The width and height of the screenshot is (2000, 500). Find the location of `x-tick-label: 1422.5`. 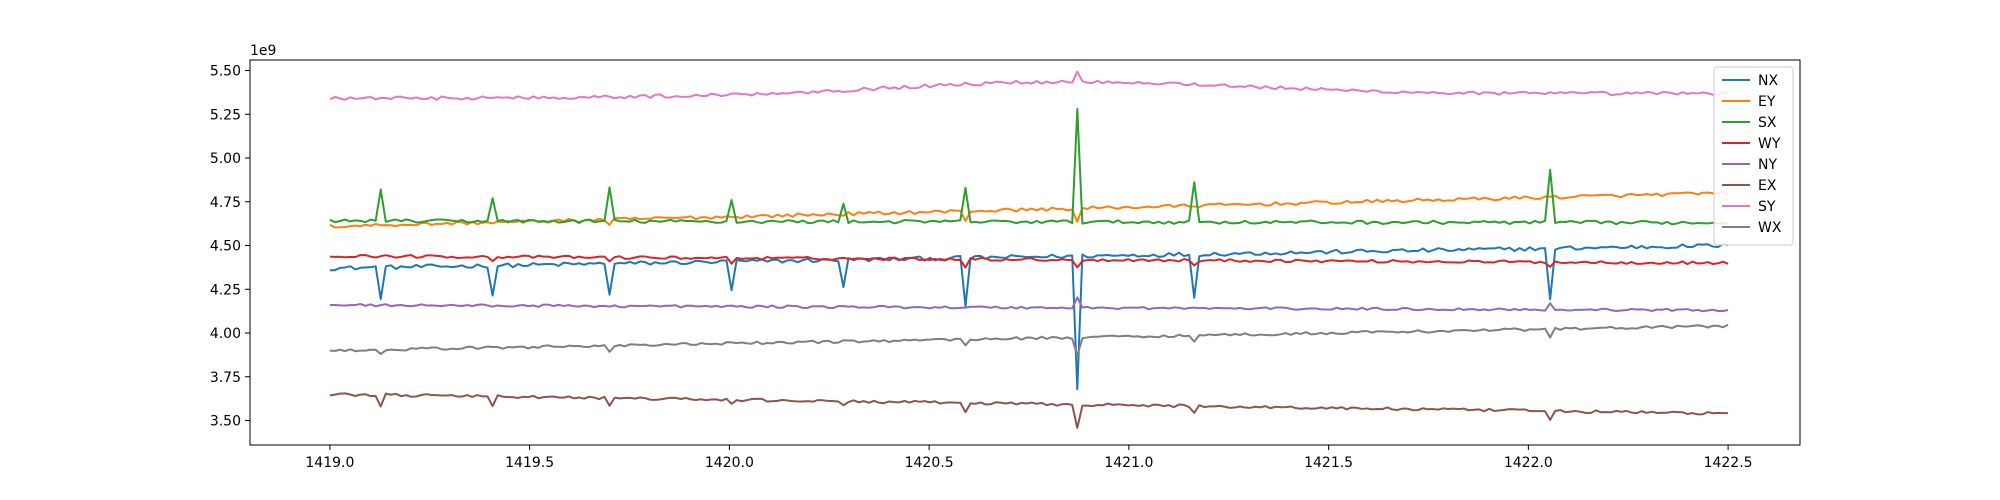

x-tick-label: 1422.5 is located at coordinates (1728, 463).